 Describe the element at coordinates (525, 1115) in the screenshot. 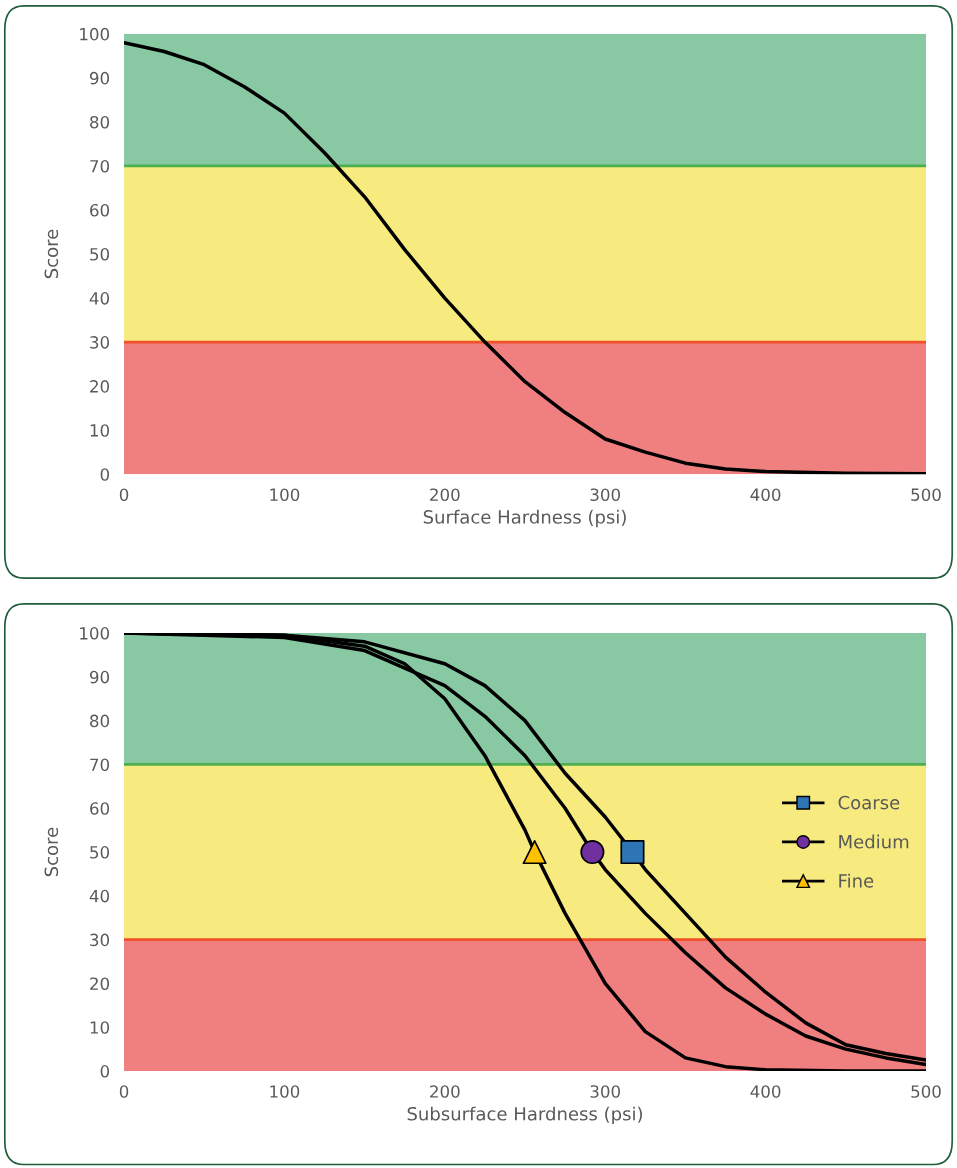

I see `x-axis-title: Subsurface Hardness (psi)` at that location.